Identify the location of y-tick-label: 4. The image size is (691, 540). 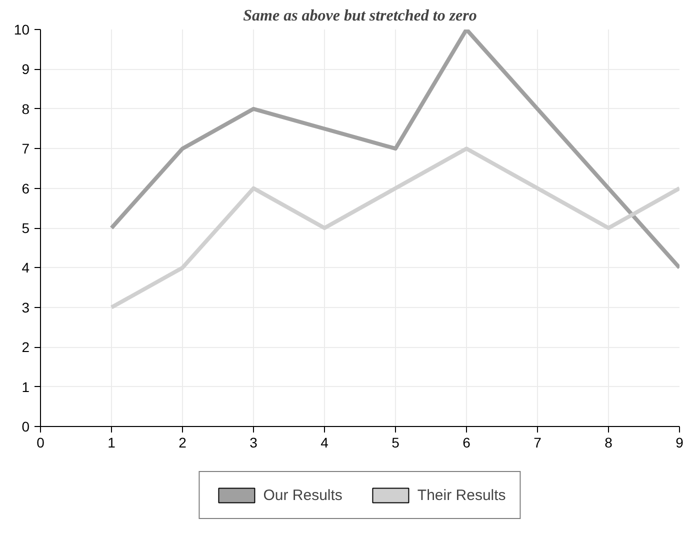
(26, 268).